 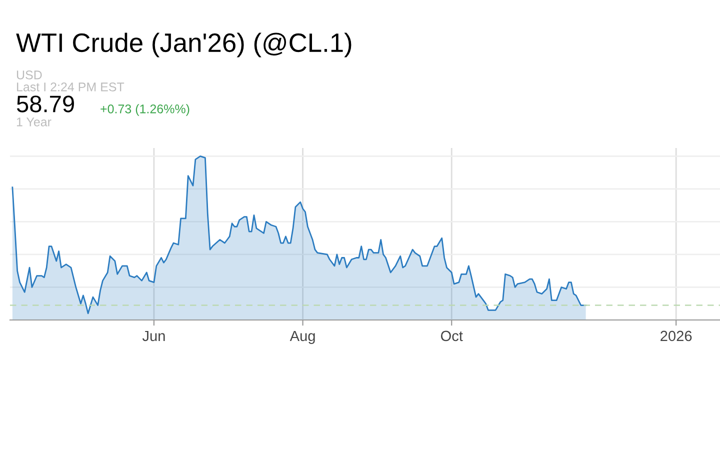 I want to click on x-tick-label: Oct, so click(x=451, y=336).